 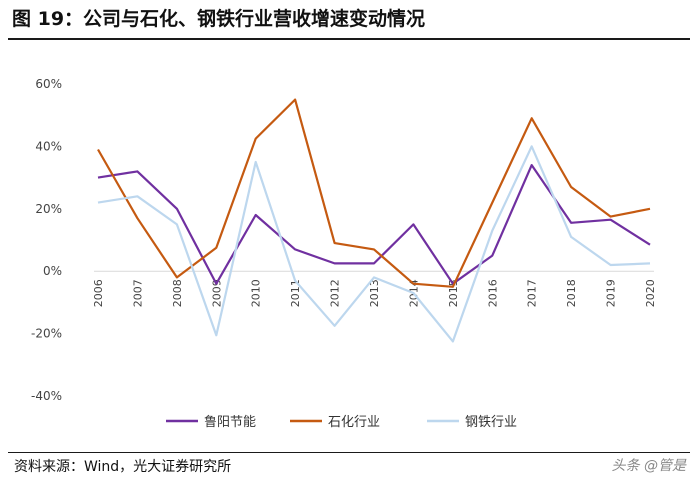 I want to click on legend-label: 钢铁行业, so click(x=491, y=422).